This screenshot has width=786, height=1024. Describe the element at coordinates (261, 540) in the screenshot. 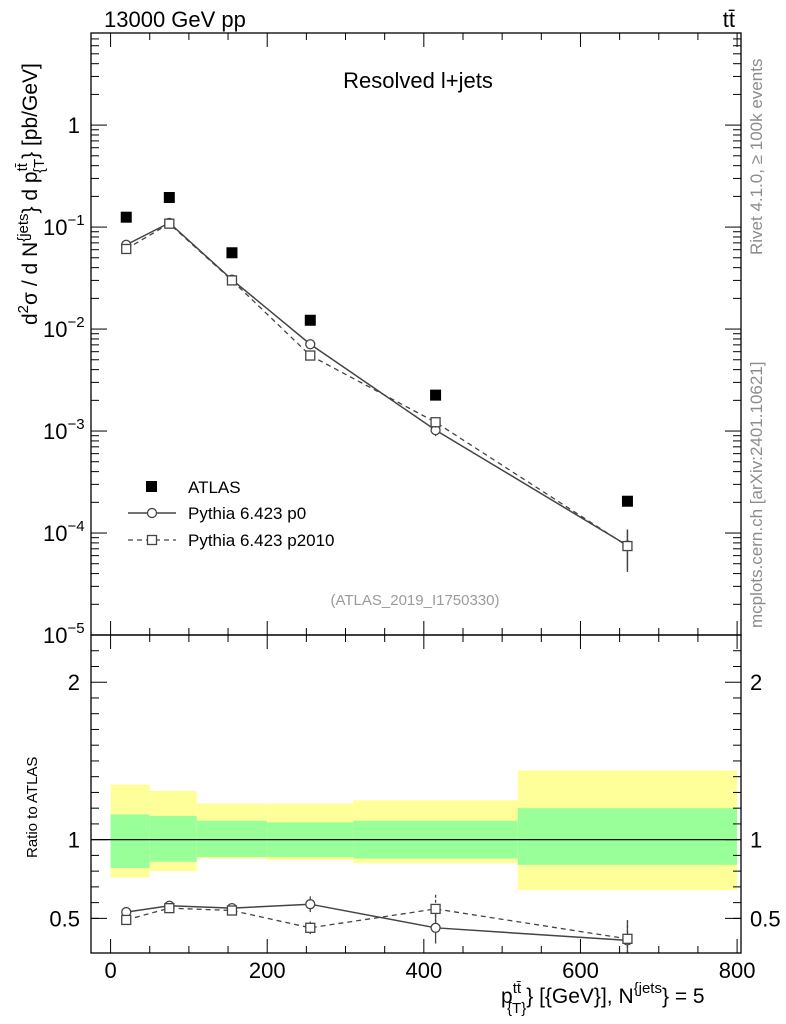

I see `legend-label-p2010: Pythia 6.423 p2010` at that location.